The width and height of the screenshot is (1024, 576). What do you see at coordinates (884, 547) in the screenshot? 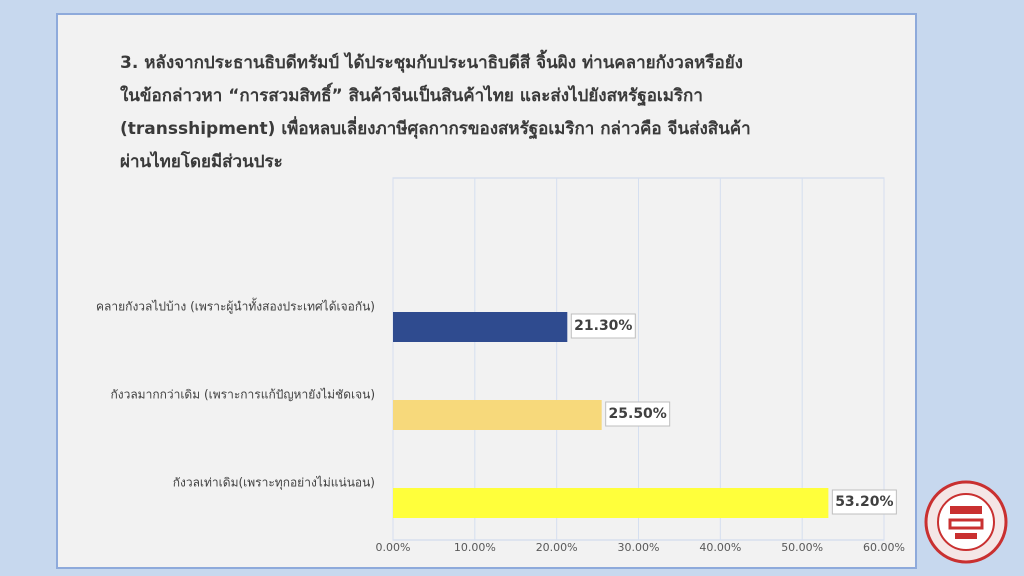
I see `x-tick-label: 60.00%` at bounding box center [884, 547].